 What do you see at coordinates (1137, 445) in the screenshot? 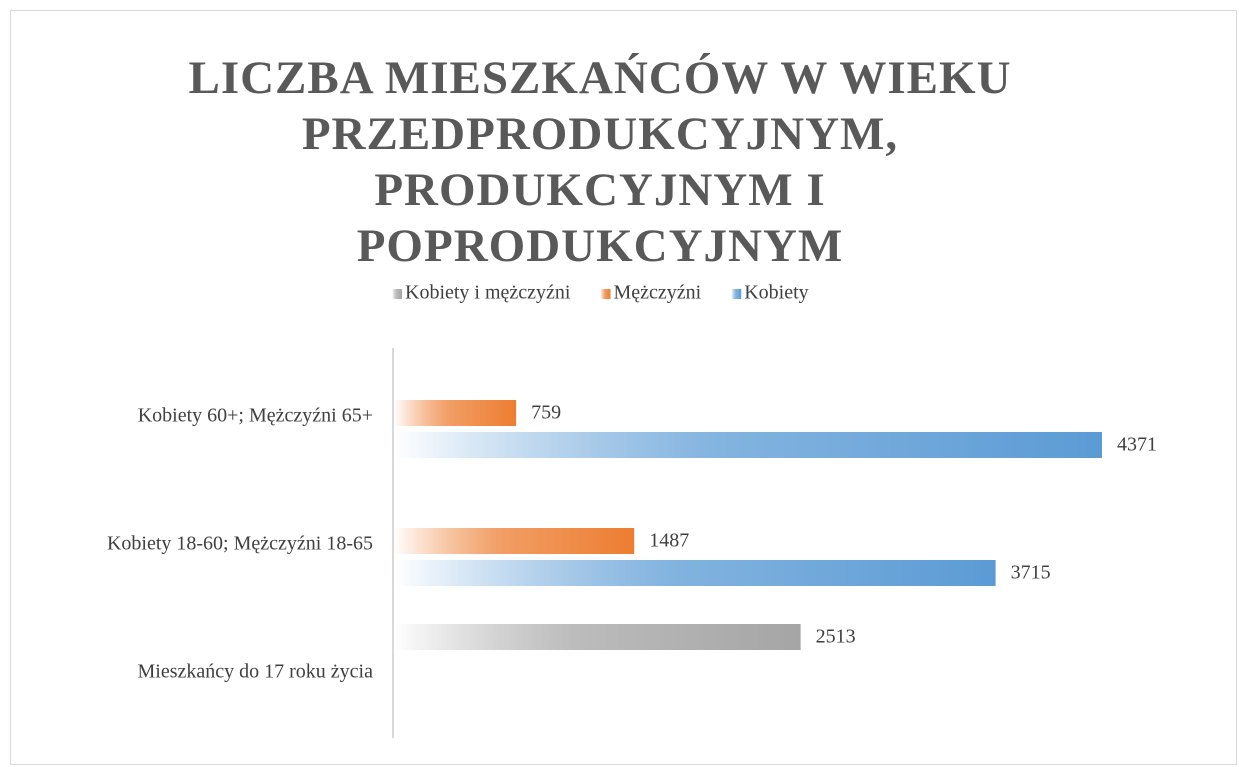
I see `data-label: 4371` at bounding box center [1137, 445].